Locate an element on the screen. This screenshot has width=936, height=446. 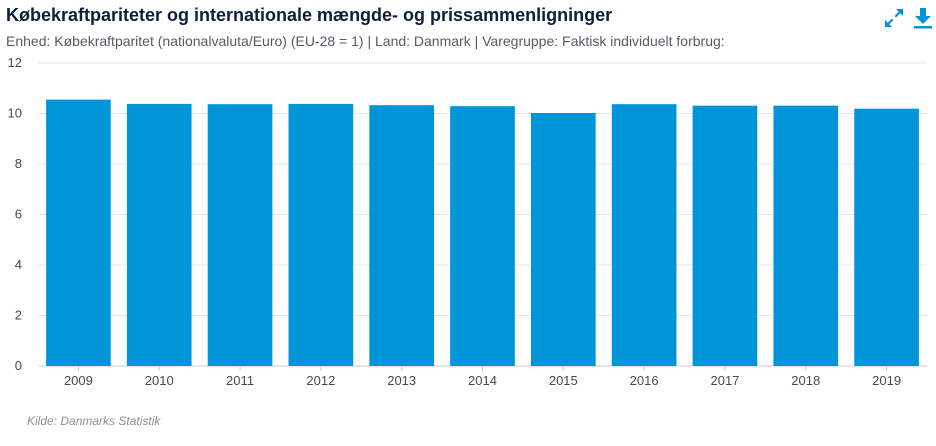
bar-2011 is located at coordinates (240, 235).